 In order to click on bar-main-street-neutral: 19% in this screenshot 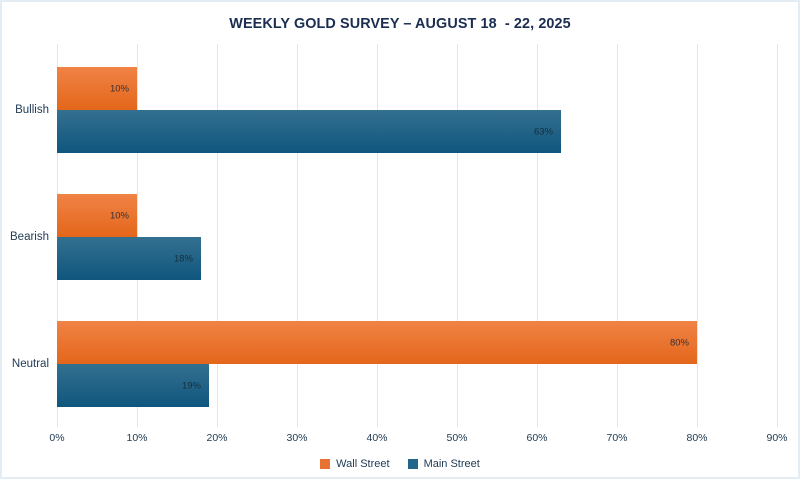, I will do `click(133, 385)`.